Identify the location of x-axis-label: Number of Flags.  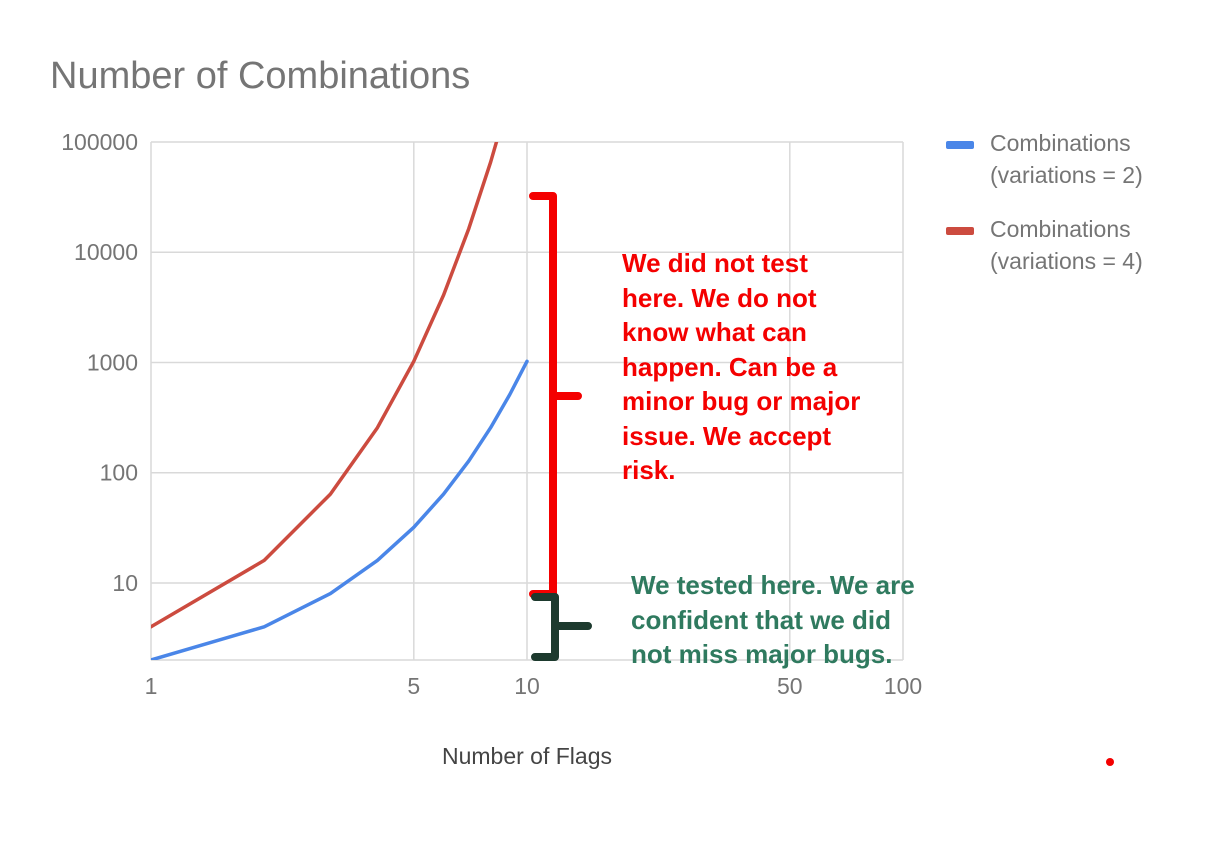
(527, 756).